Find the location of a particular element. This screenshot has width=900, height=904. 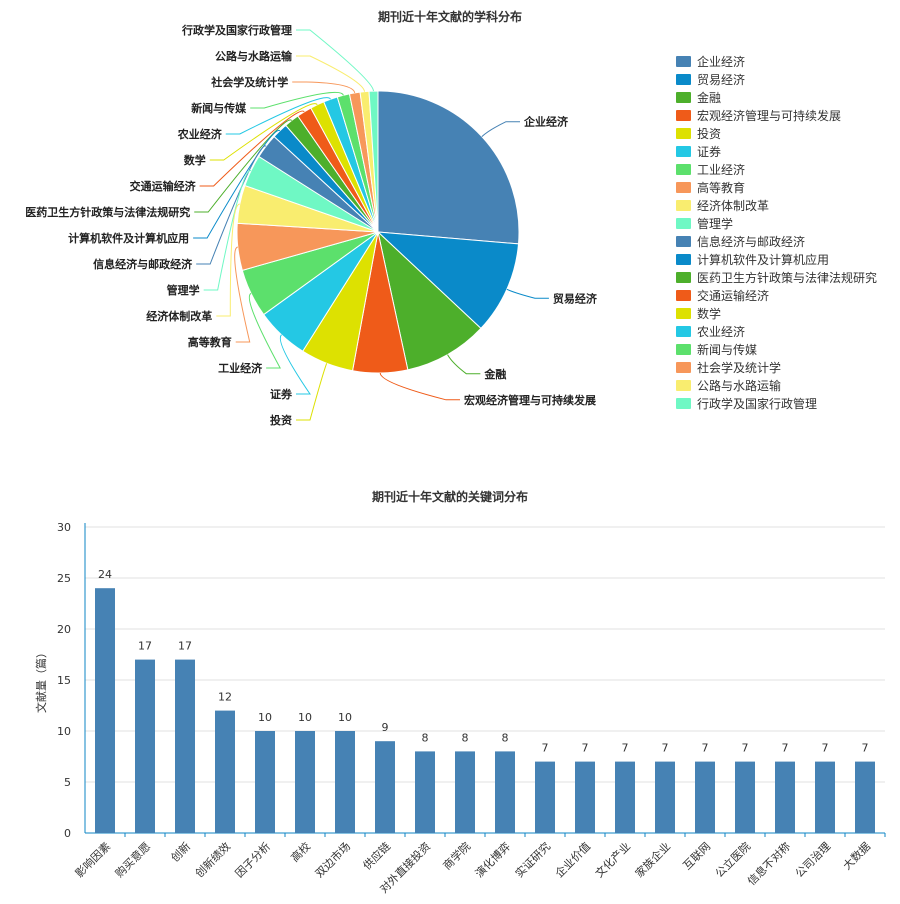

legend-label: 农业经济 is located at coordinates (721, 331).